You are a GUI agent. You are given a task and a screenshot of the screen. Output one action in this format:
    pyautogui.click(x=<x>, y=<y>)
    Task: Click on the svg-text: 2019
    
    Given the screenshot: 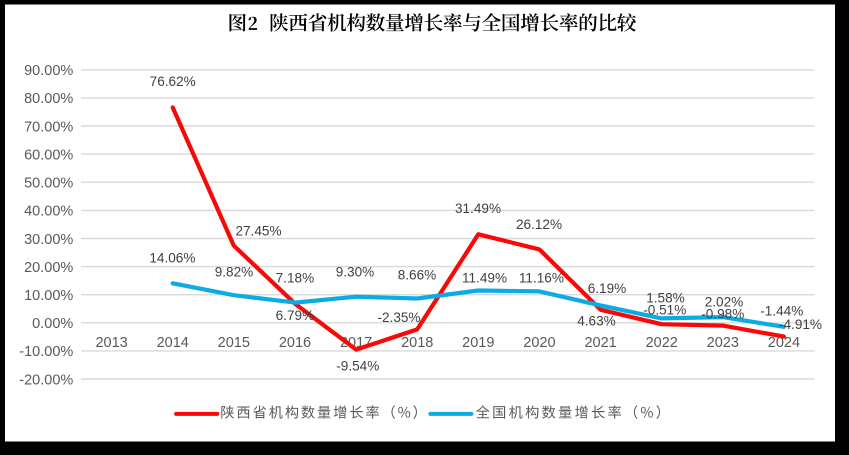 What is the action you would take?
    pyautogui.click(x=478, y=343)
    